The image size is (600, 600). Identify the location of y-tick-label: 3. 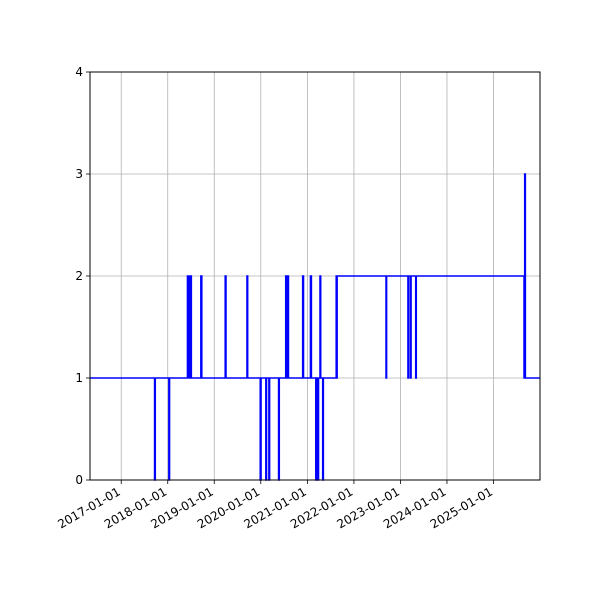
(79, 174).